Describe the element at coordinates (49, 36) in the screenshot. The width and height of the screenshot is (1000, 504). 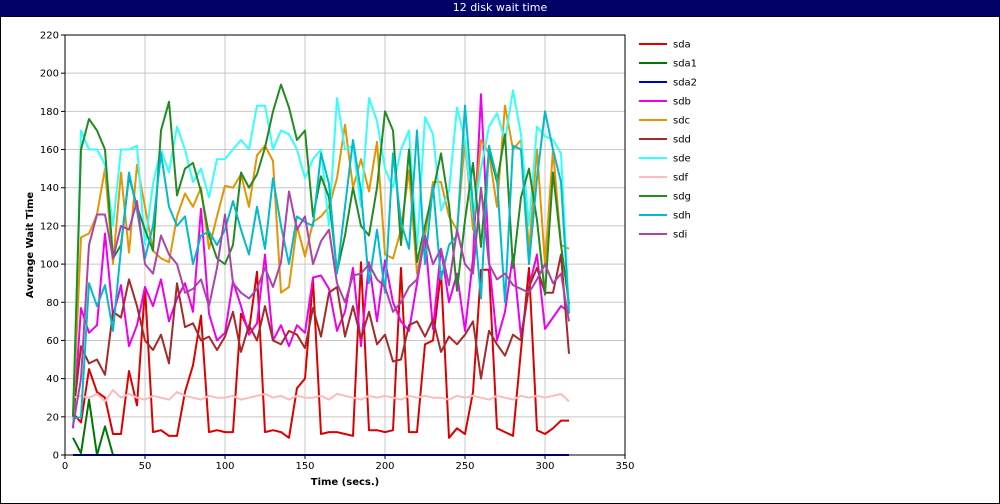
I see `y-tick-label: 220` at that location.